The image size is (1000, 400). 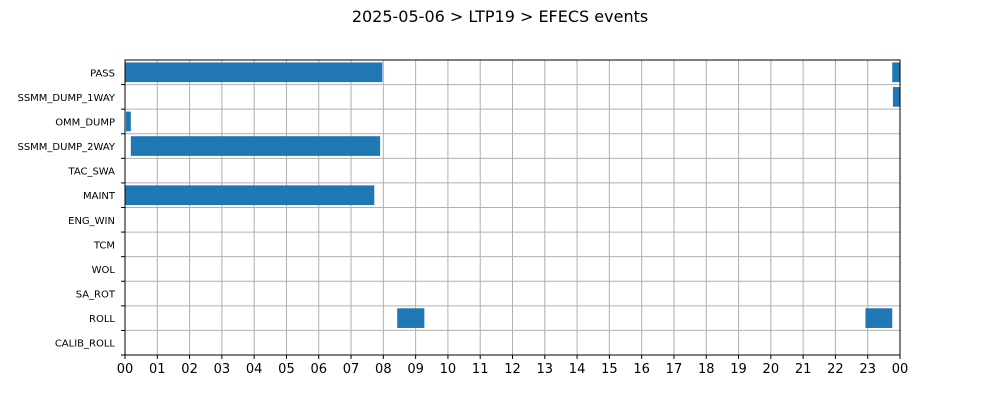 I want to click on y-category-label: SSMM_DUMP_1WAY, so click(x=66, y=98).